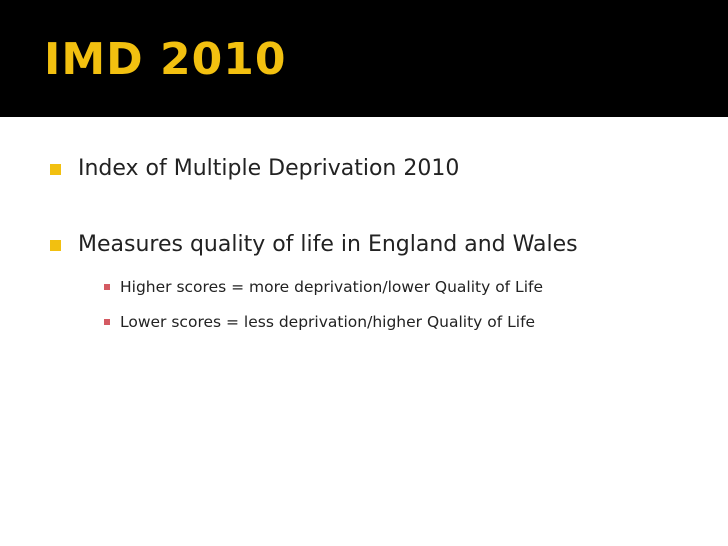 This screenshot has height=546, width=728. What do you see at coordinates (269, 168) in the screenshot?
I see `bullet-text: Index of Multiple Deprivation 2010` at bounding box center [269, 168].